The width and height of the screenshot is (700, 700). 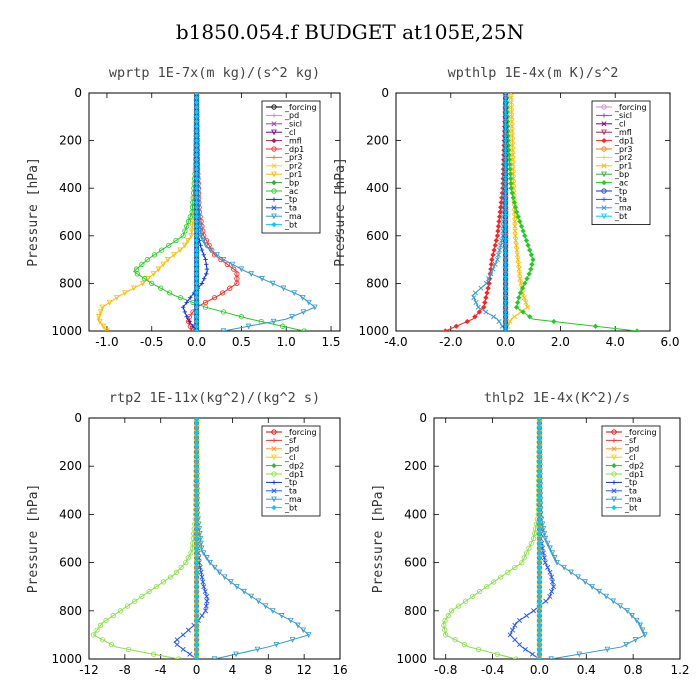 I want to click on legend-marker-ma, so click(x=614, y=499).